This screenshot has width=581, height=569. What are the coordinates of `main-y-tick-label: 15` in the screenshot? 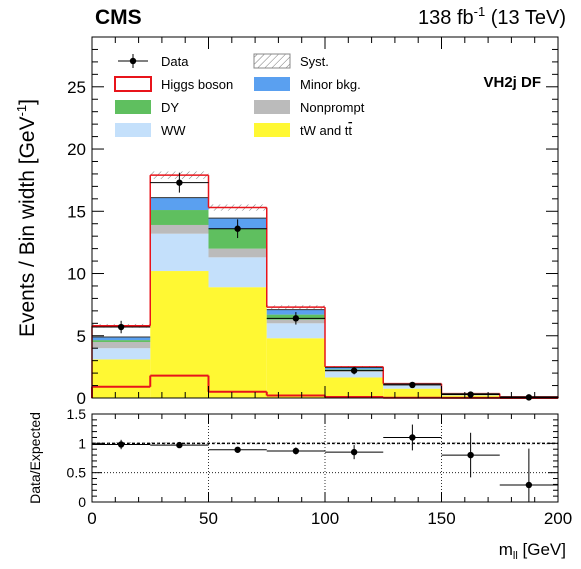 It's located at (76, 211).